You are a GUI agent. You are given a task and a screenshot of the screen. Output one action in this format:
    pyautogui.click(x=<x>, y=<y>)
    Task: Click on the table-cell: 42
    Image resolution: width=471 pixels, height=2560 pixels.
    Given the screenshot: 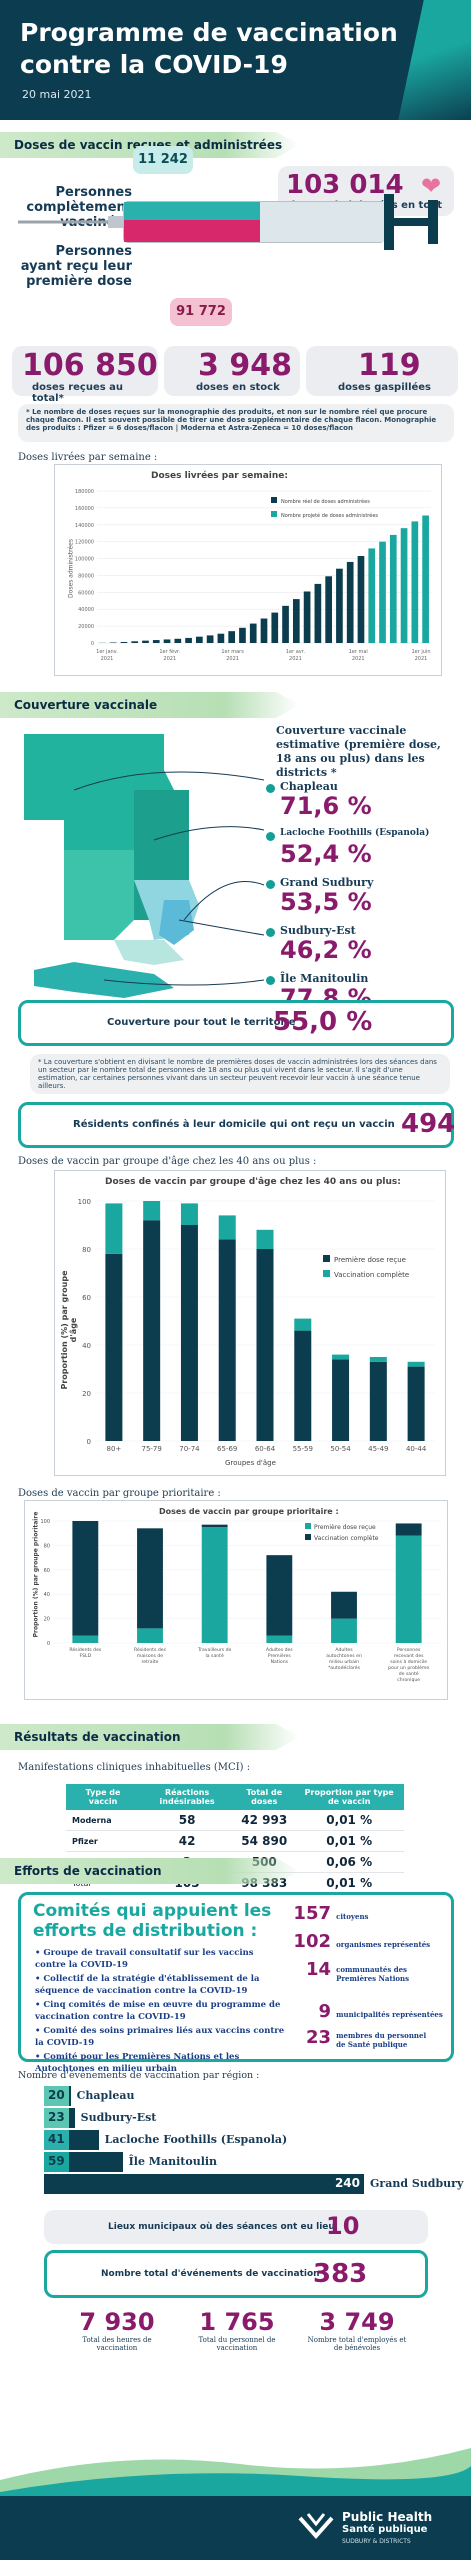 What is the action you would take?
    pyautogui.click(x=187, y=1841)
    